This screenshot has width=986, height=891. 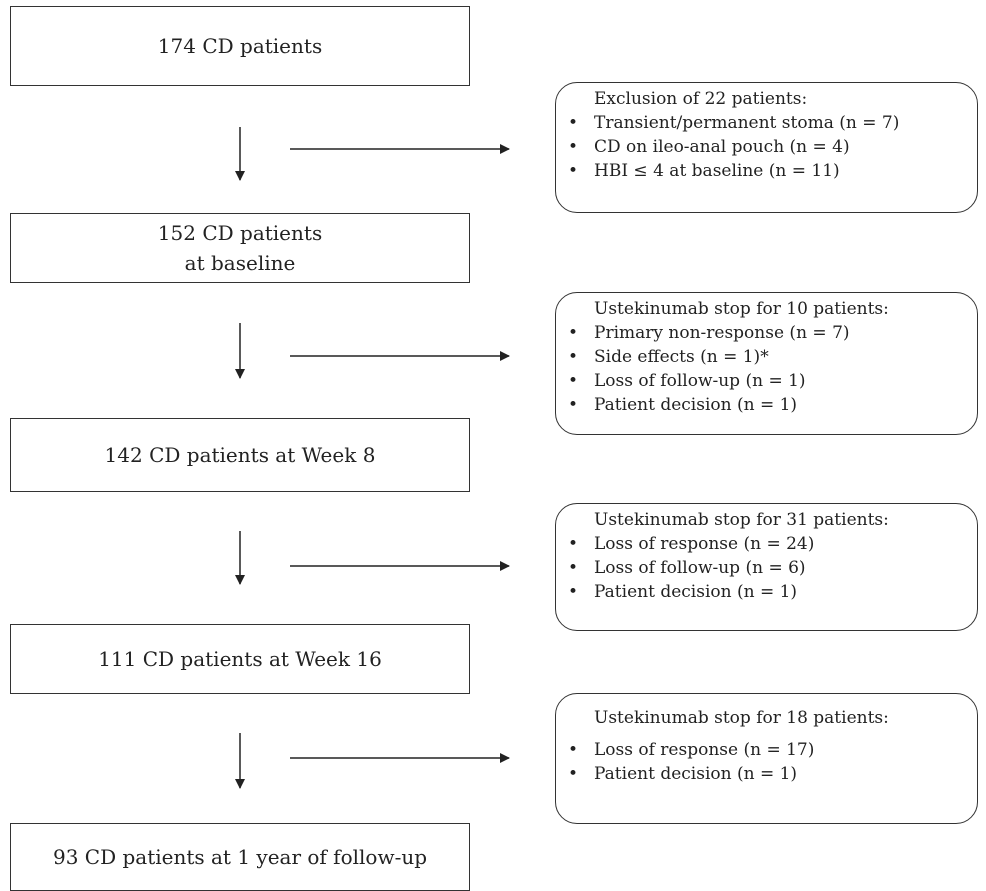 I want to click on box-111-week16: 111 CD patients at Week 16, so click(x=240, y=659).